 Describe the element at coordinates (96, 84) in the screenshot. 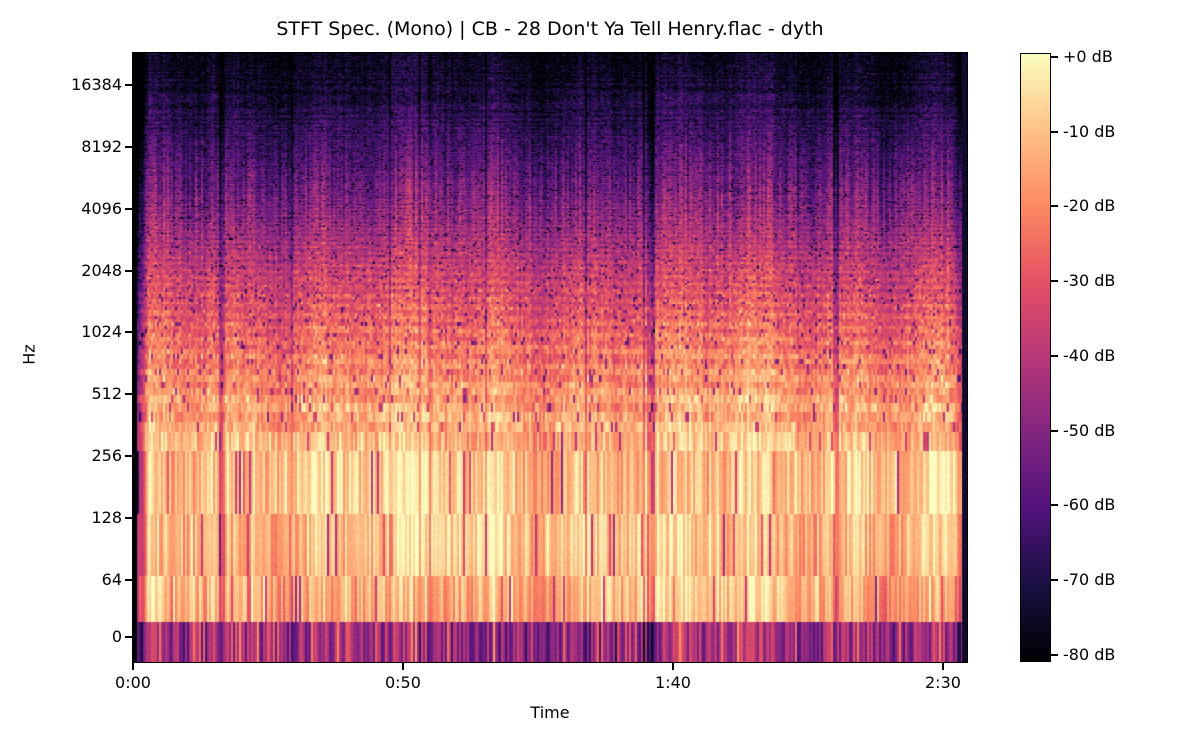

I see `y-tick-label: 16384` at that location.